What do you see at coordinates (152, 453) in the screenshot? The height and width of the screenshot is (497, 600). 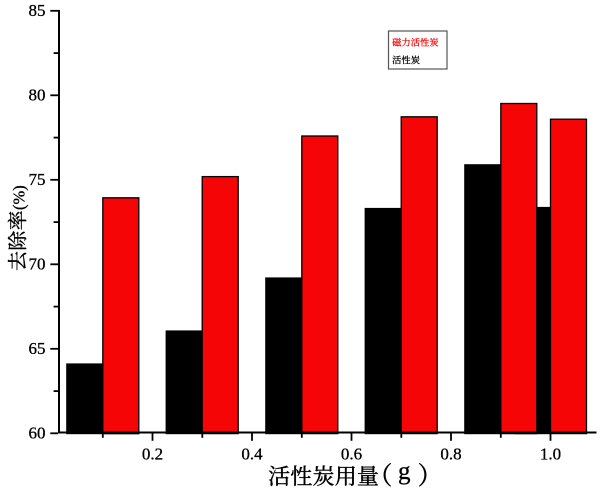 I see `svg-text: 0.2` at bounding box center [152, 453].